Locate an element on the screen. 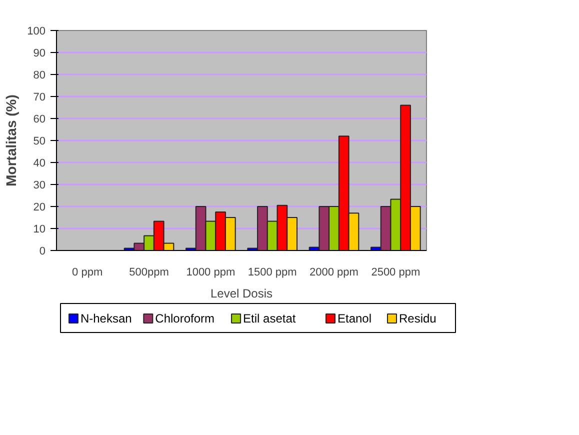 The height and width of the screenshot is (435, 579). y-tick-label: 90 is located at coordinates (39, 54).